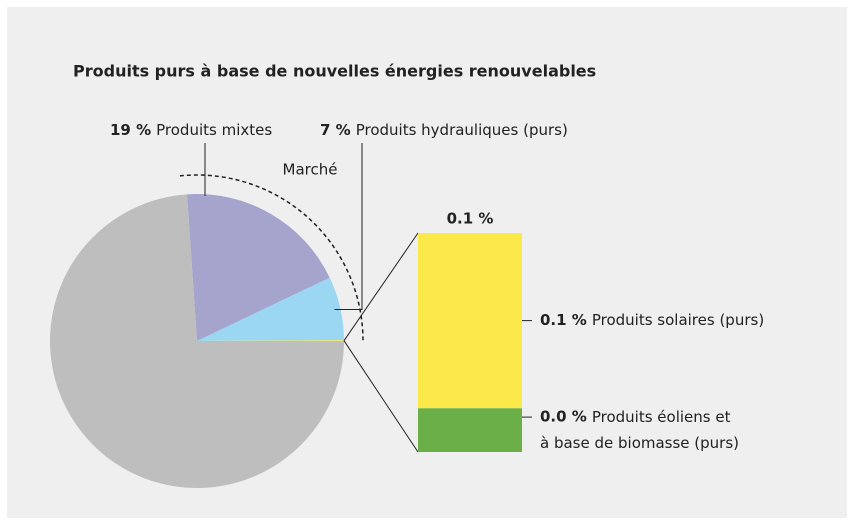  I want to click on slice-value: 7 %, so click(335, 130).